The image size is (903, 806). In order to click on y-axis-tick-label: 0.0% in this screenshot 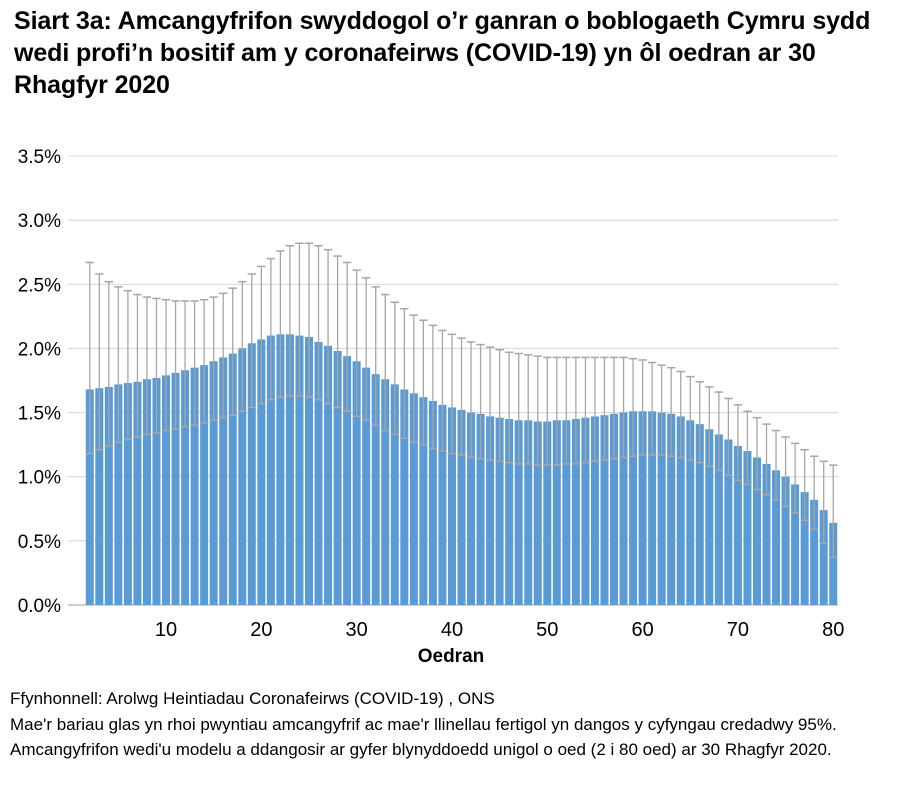, I will do `click(39, 606)`.